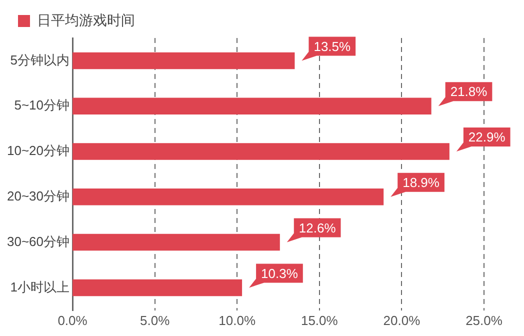 The height and width of the screenshot is (336, 524). I want to click on data-label: 12.6%, so click(317, 228).